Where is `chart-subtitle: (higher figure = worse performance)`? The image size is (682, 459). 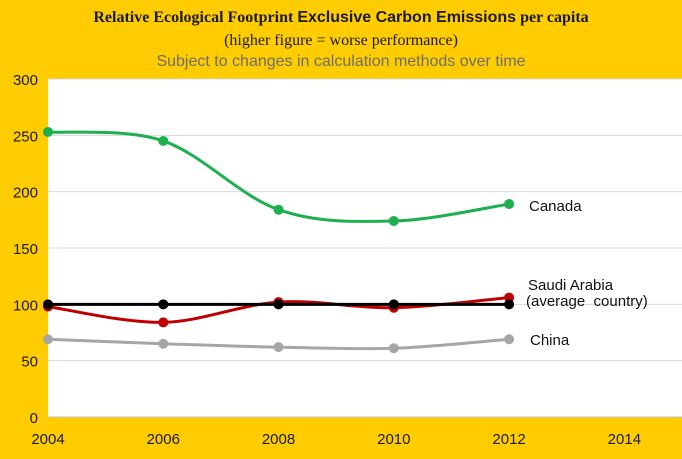
chart-subtitle: (higher figure = worse performance) is located at coordinates (341, 40).